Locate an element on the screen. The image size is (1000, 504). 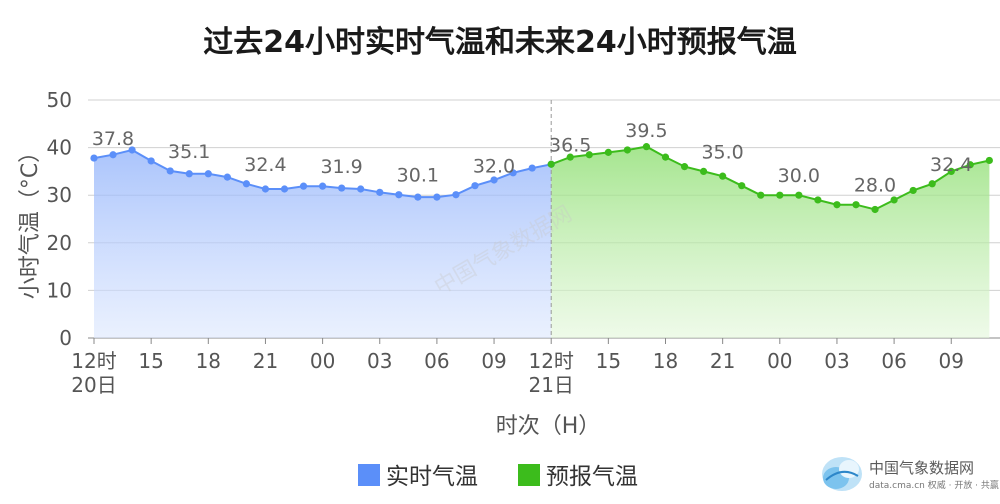
y-tick-label: 0 is located at coordinates (65, 338).